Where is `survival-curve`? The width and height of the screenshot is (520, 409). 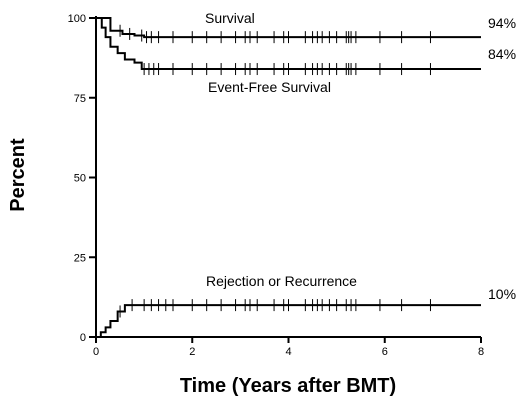 survival-curve is located at coordinates (288, 28).